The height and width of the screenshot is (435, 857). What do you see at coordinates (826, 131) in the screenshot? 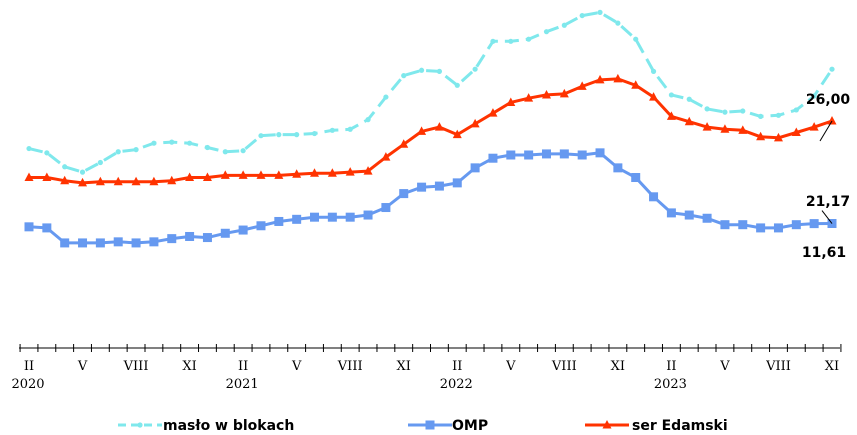
I see `leader-line` at bounding box center [826, 131].